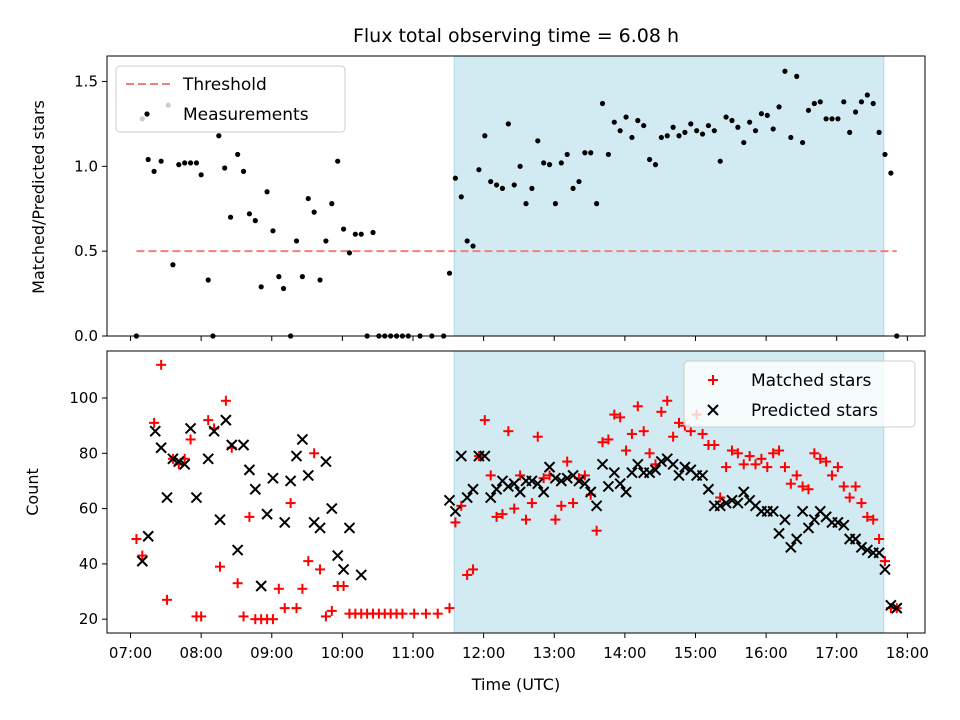 The width and height of the screenshot is (960, 720). What do you see at coordinates (201, 653) in the screenshot?
I see `x-tick-label: 08:00` at bounding box center [201, 653].